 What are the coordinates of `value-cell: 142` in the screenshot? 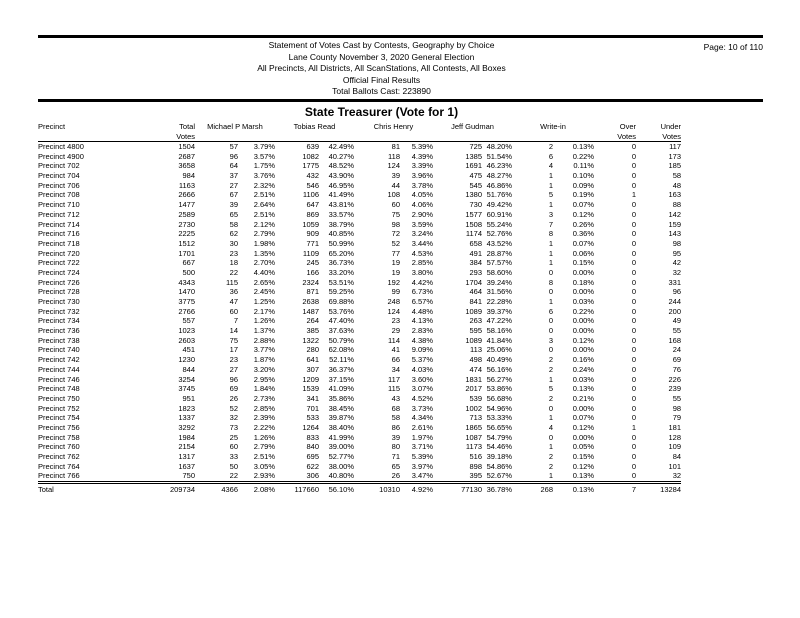 It's located at (675, 214).